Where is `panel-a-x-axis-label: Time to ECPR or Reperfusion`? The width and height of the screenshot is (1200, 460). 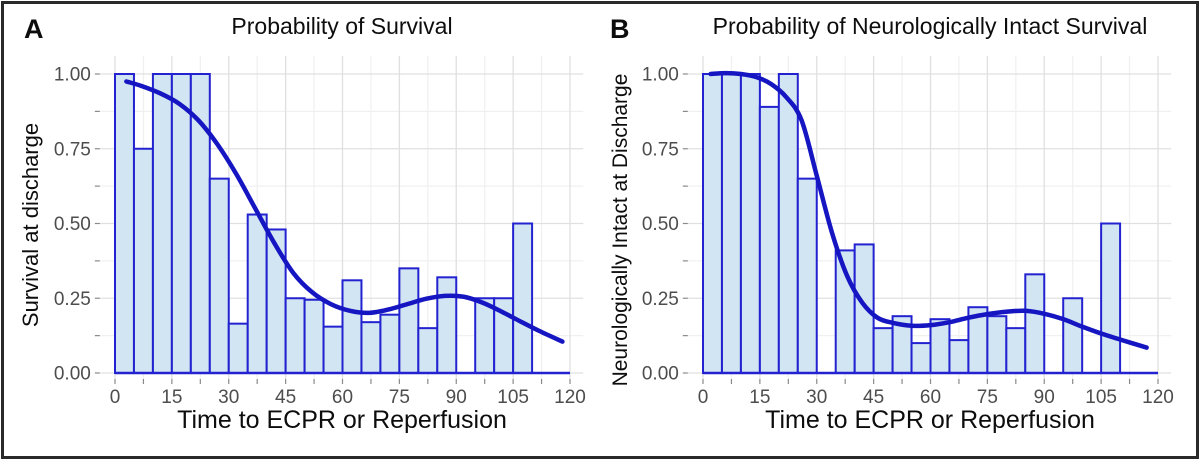
panel-a-x-axis-label: Time to ECPR or Reperfusion is located at coordinates (342, 420).